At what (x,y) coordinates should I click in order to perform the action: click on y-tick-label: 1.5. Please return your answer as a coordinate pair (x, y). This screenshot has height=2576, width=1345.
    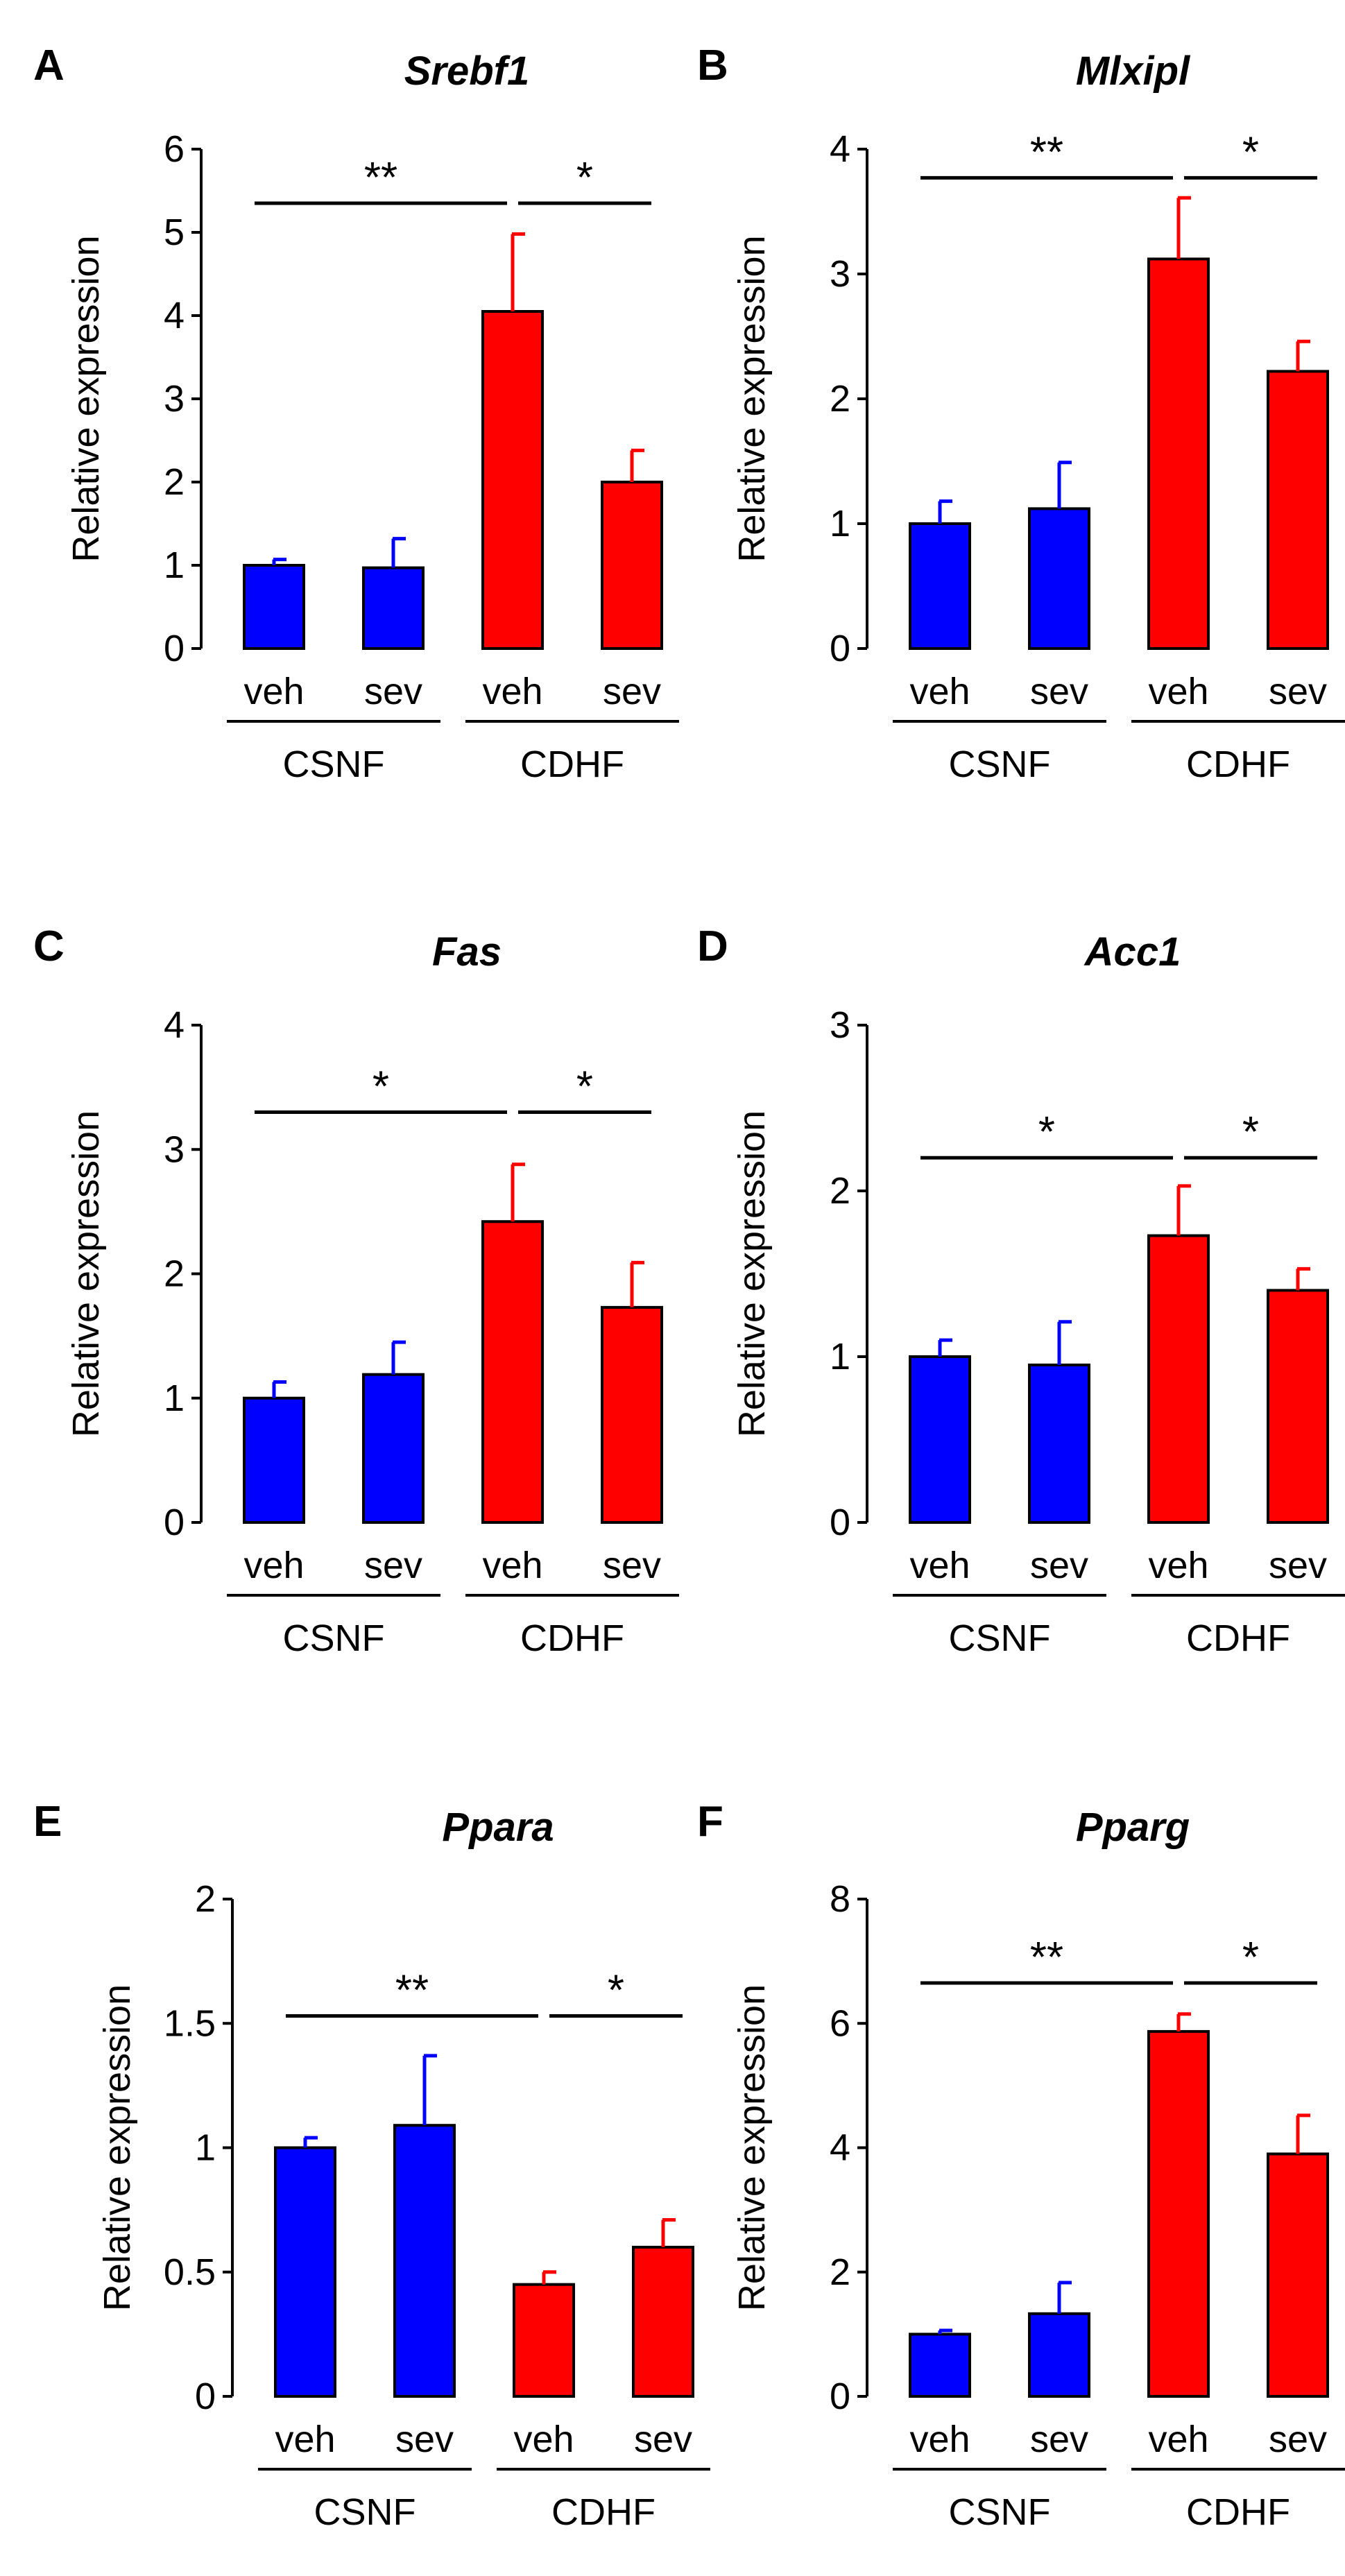
    Looking at the image, I should click on (190, 2023).